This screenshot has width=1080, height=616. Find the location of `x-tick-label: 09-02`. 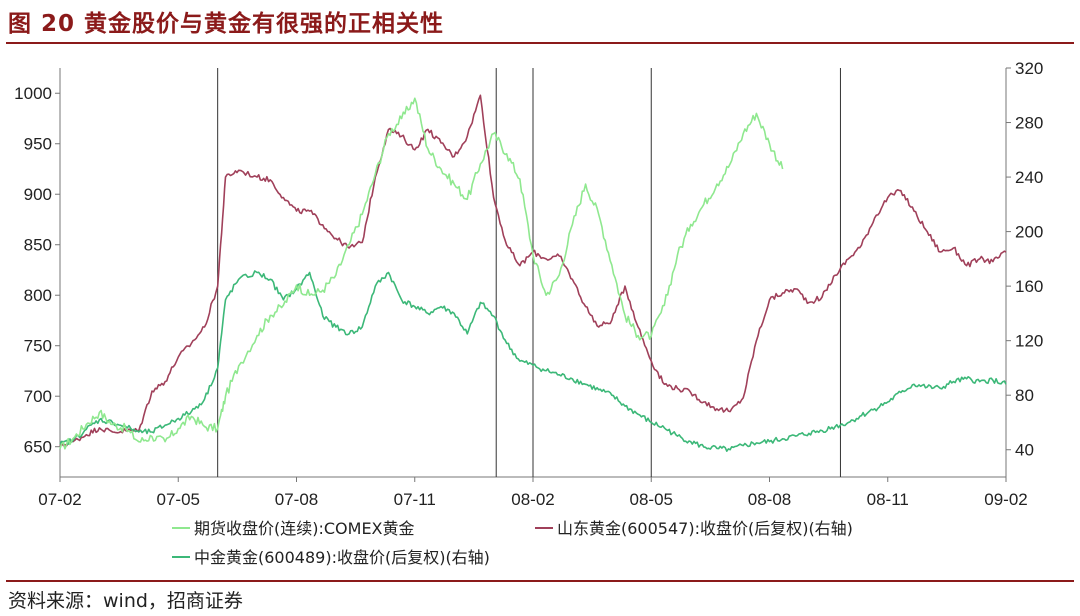

x-tick-label: 09-02 is located at coordinates (1005, 499).